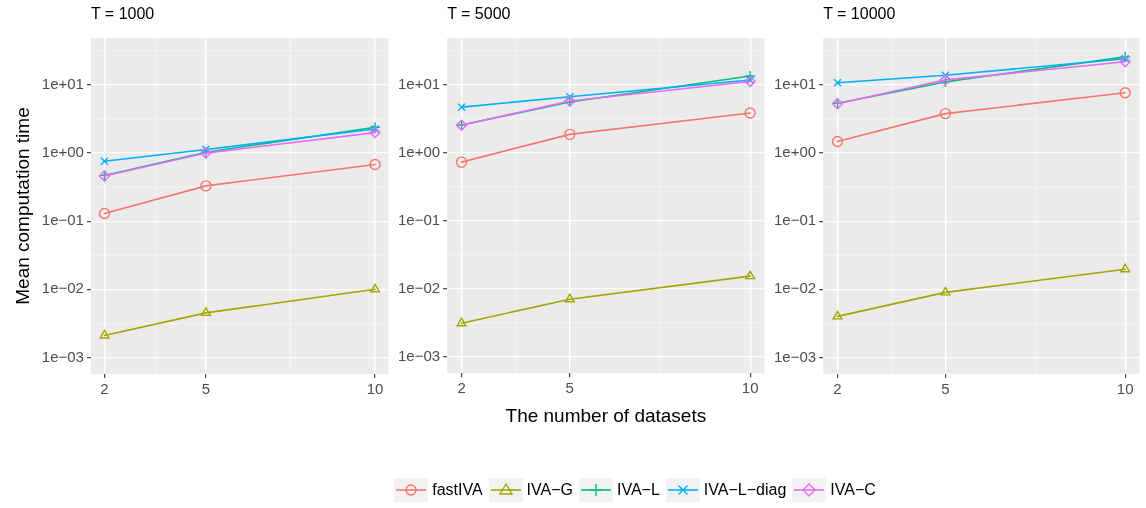  What do you see at coordinates (853, 490) in the screenshot?
I see `legend-label: IVA−C` at bounding box center [853, 490].